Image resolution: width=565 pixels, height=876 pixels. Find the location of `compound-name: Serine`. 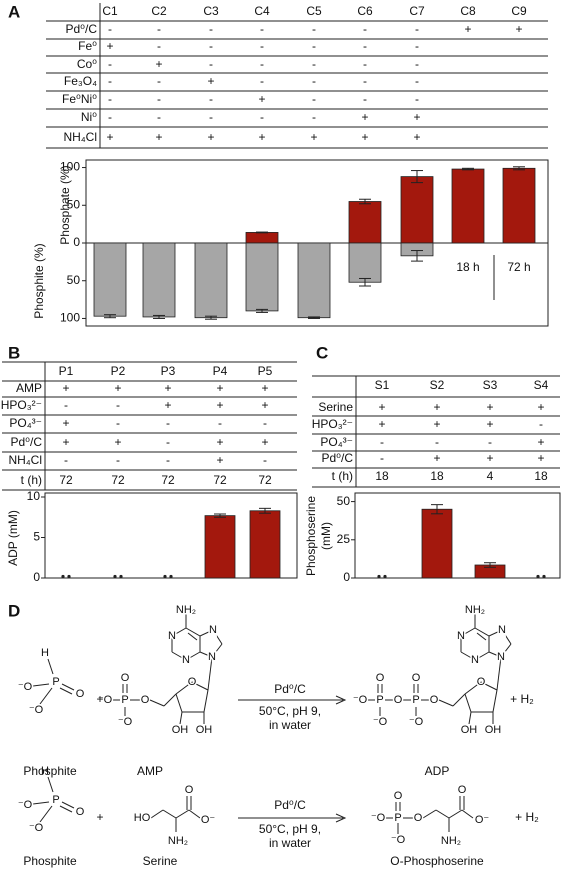

compound-name: Serine is located at coordinates (160, 861).